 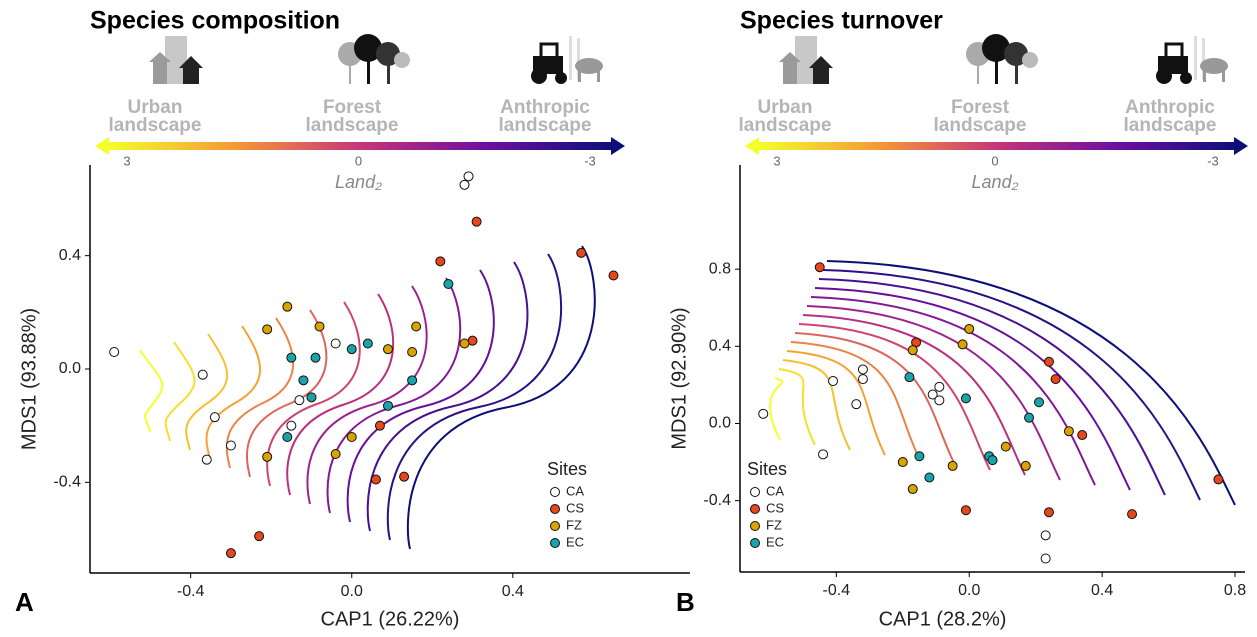 What do you see at coordinates (191, 591) in the screenshot?
I see `x-tick-label: -0.4` at bounding box center [191, 591].